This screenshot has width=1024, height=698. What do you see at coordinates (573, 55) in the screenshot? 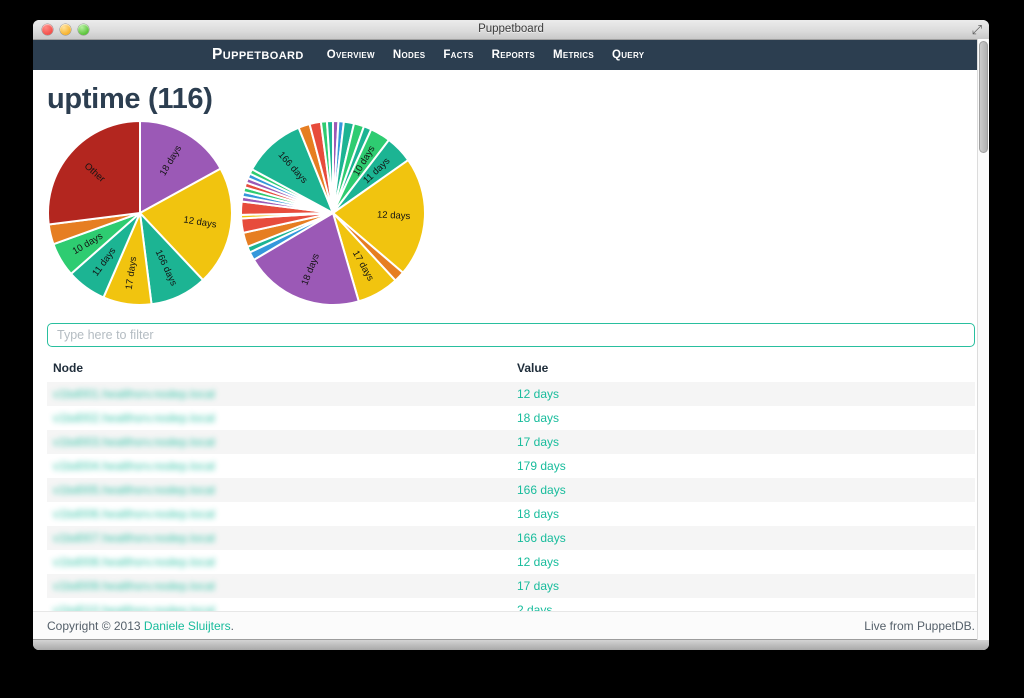
I see `nav-item-metrics: Metrics` at bounding box center [573, 55].